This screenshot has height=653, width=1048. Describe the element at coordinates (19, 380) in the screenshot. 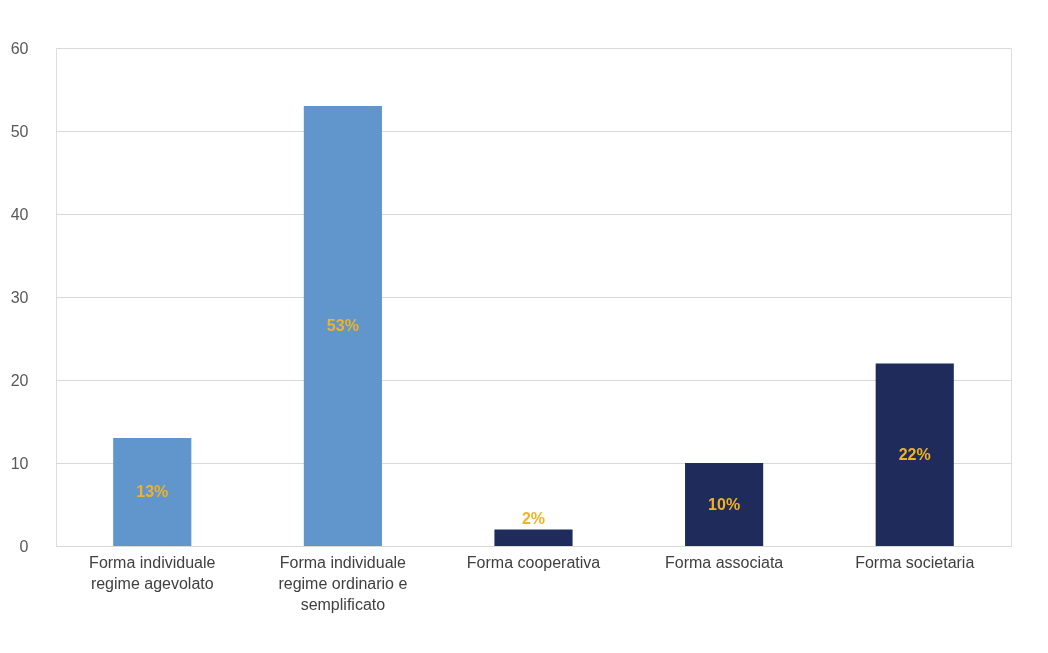

I see `y-tick-label: 20` at that location.